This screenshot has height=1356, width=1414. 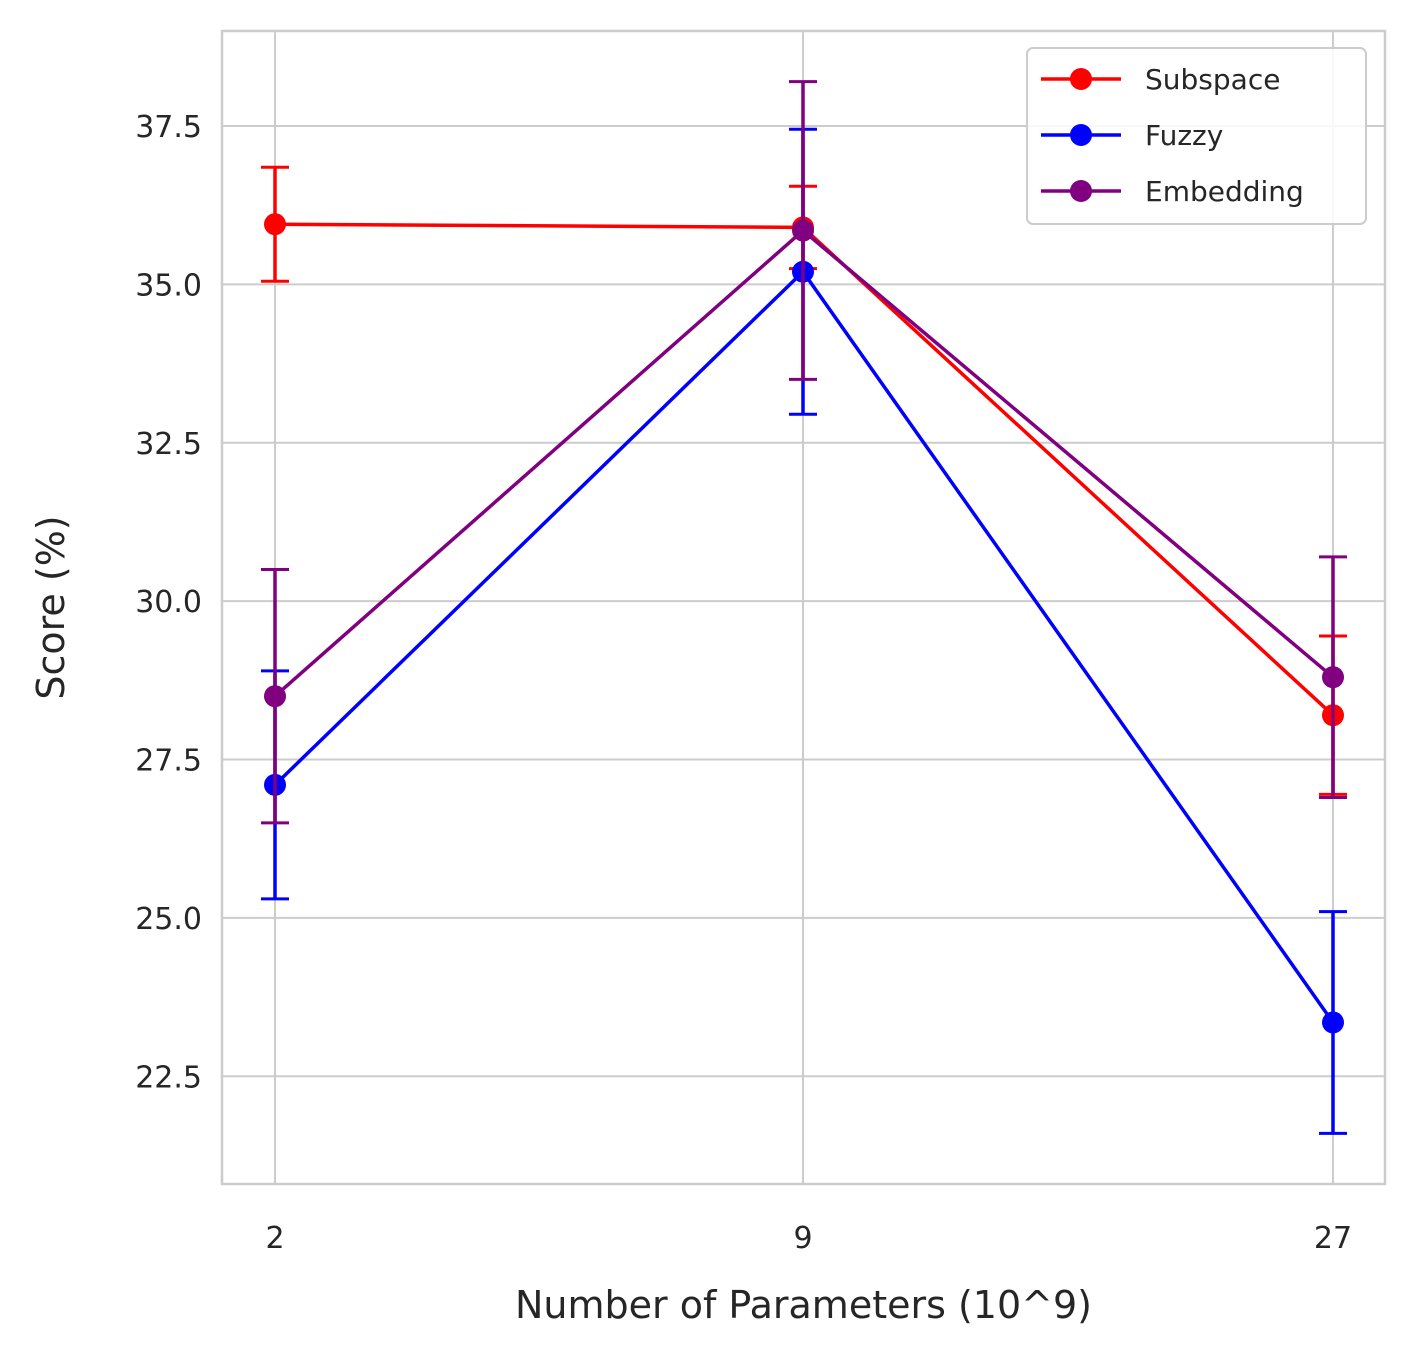 I want to click on y-tick-label: 22.5, so click(x=168, y=1077).